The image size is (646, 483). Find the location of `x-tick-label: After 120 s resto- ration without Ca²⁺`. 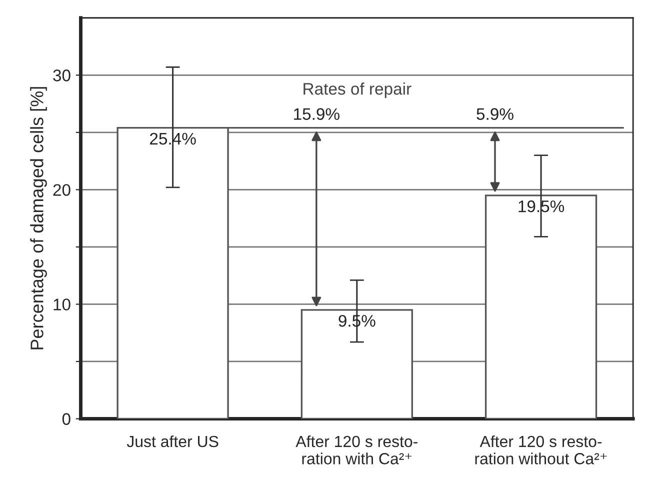

x-tick-label: After 120 s resto- ration without Ca²⁺ is located at coordinates (541, 449).